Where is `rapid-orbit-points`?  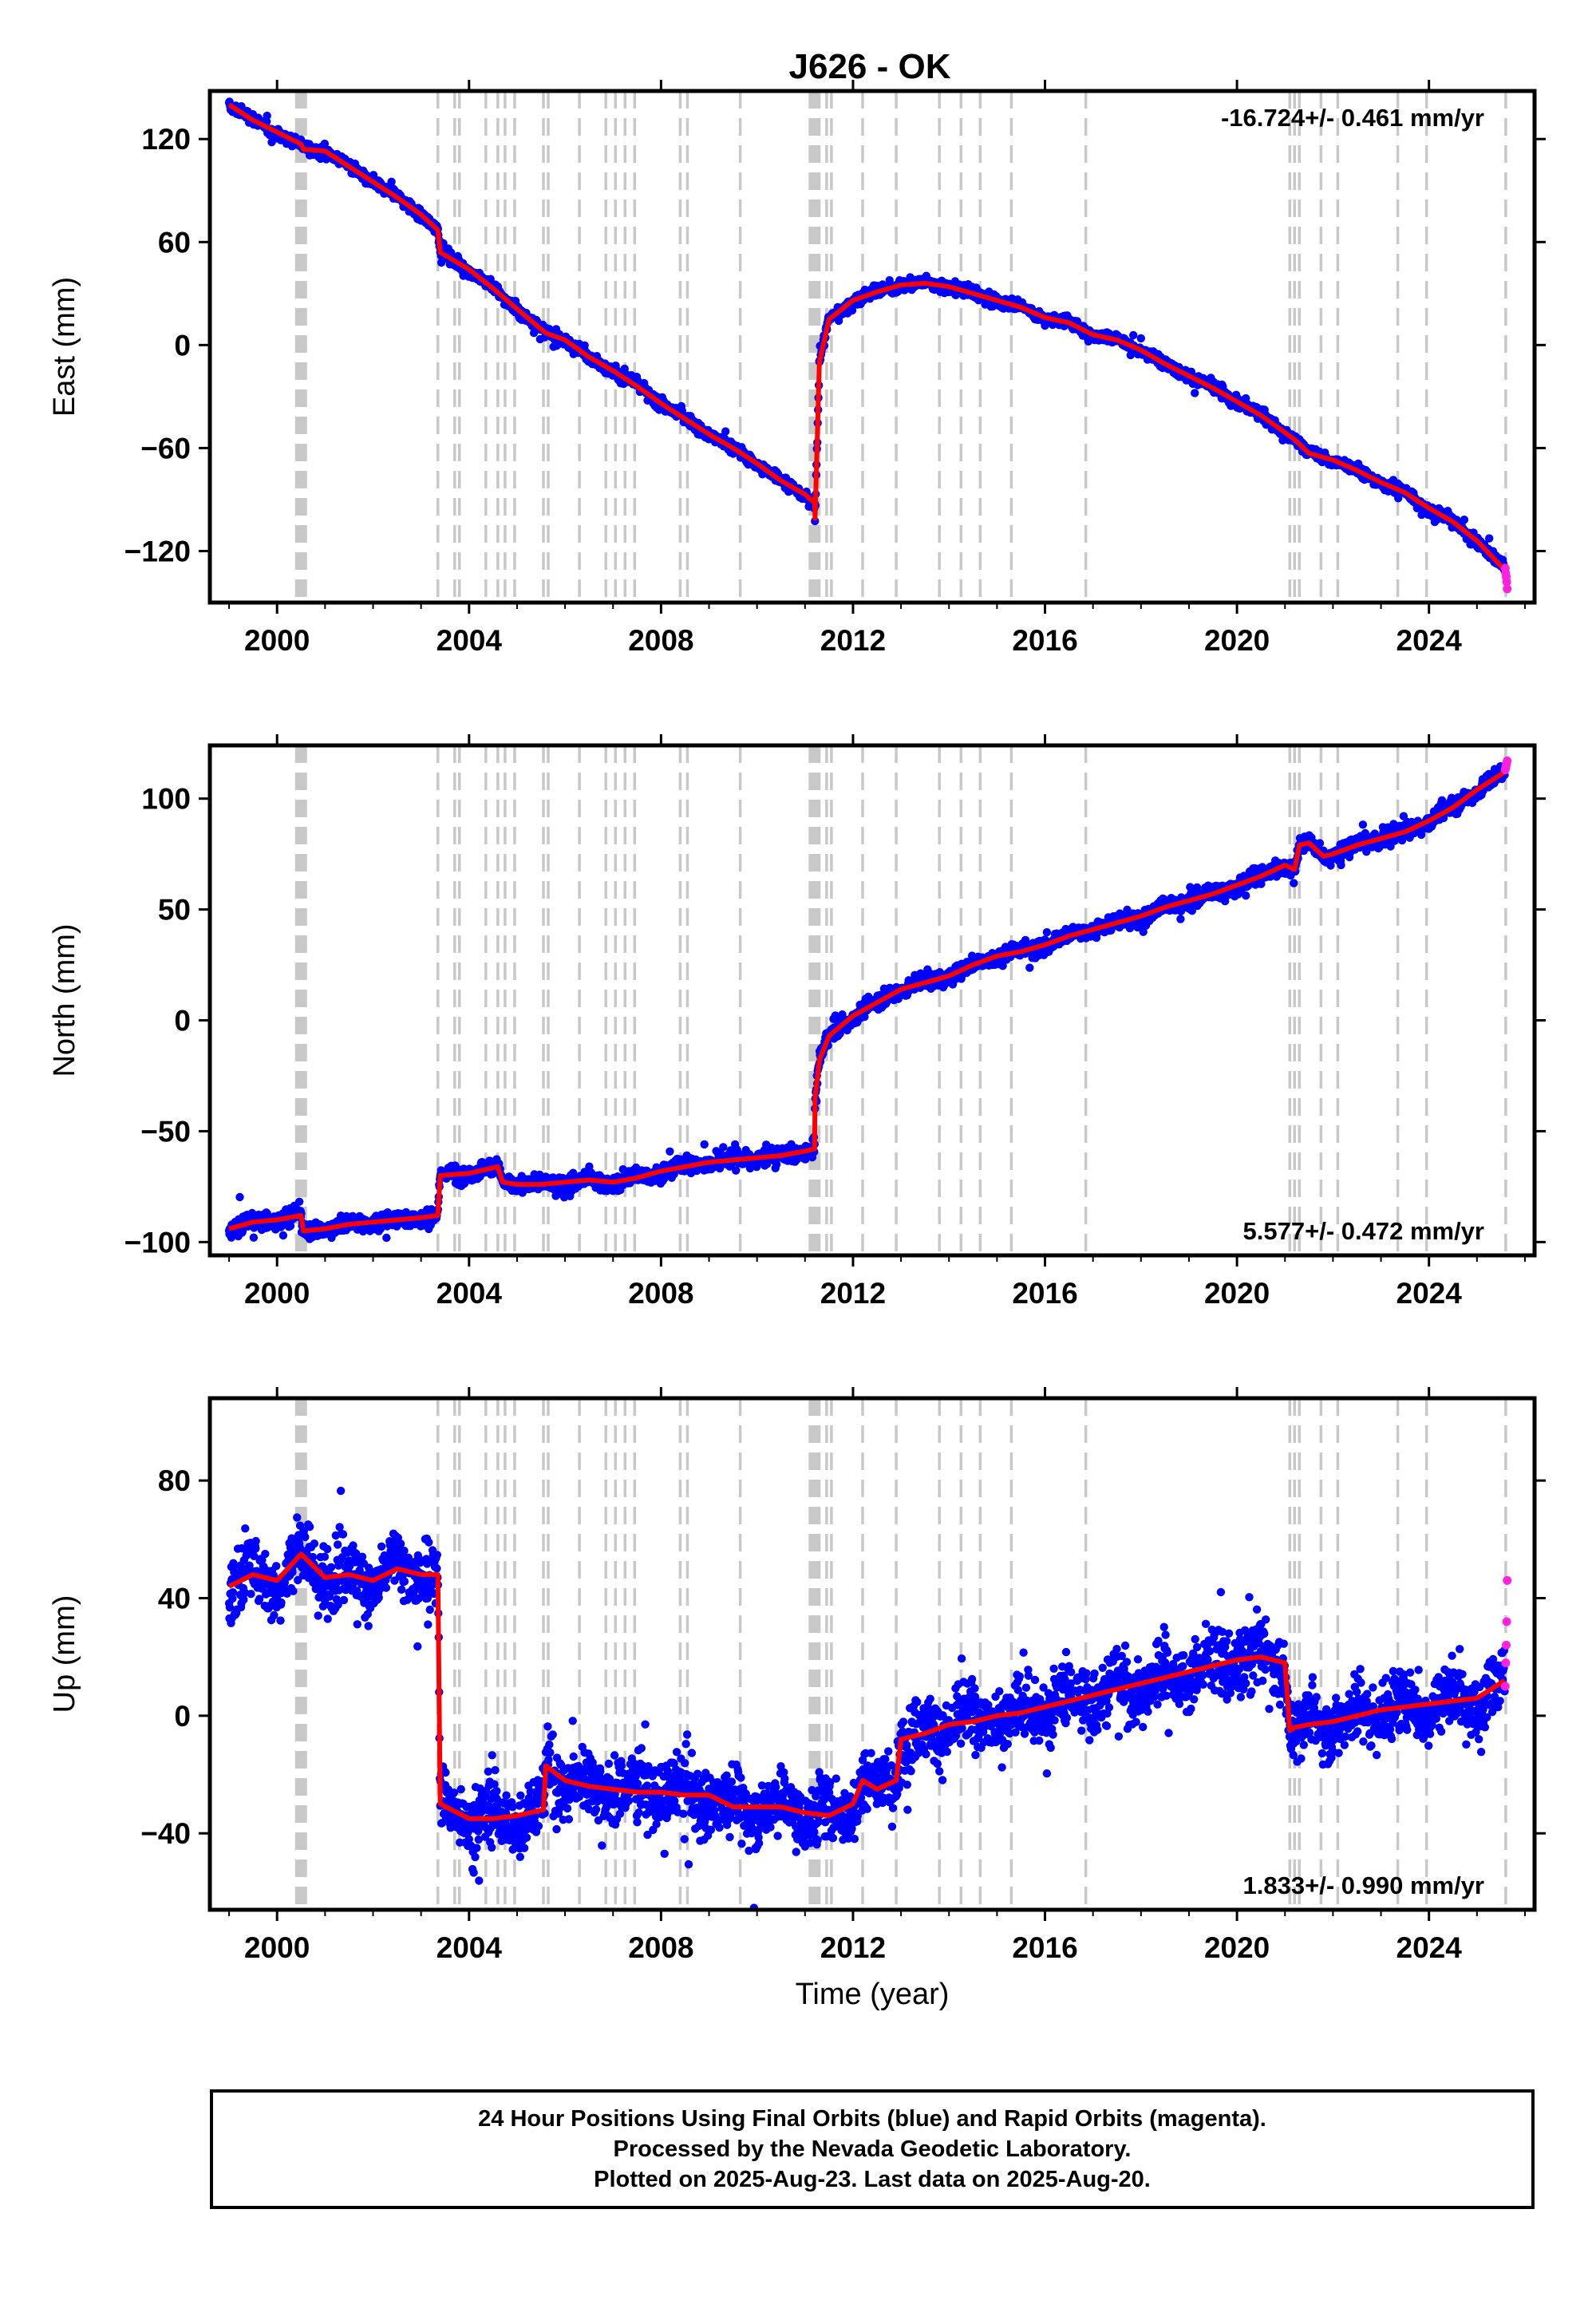 rapid-orbit-points is located at coordinates (1506, 578).